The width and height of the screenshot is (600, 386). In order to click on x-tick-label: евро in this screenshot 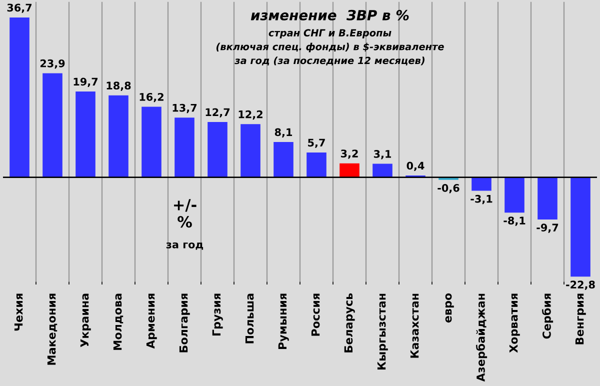, I will do `click(449, 308)`.